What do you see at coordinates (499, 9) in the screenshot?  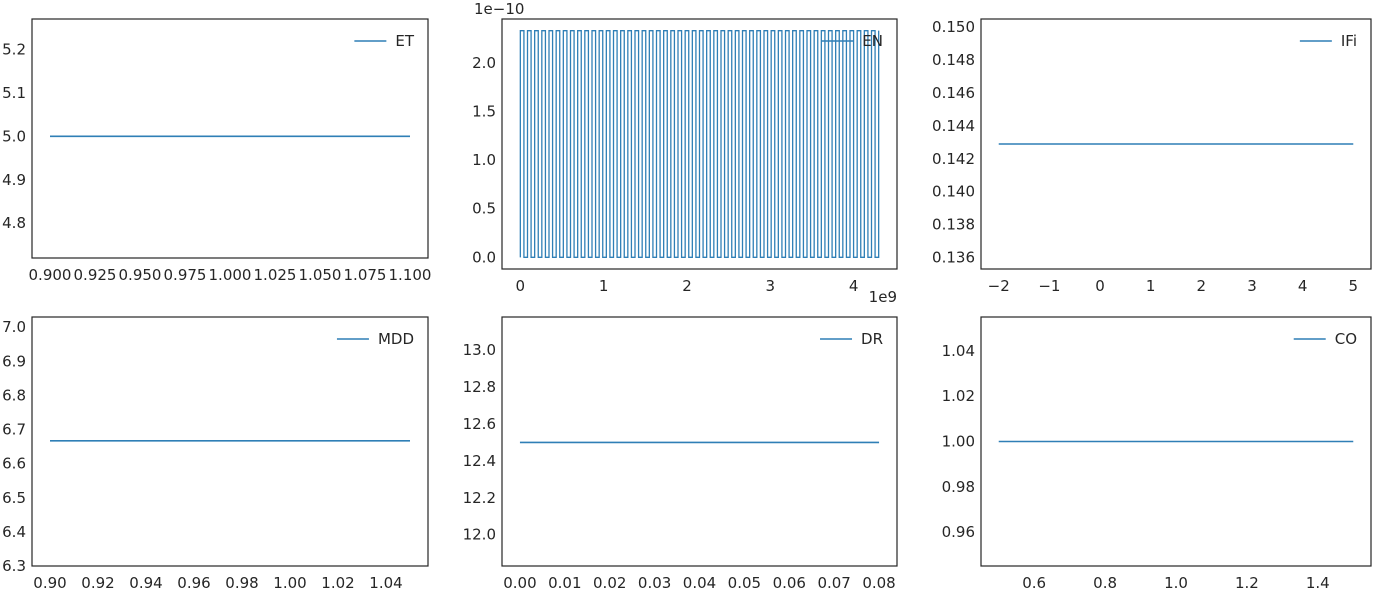 I see `y-offset-label: 1e−10` at bounding box center [499, 9].